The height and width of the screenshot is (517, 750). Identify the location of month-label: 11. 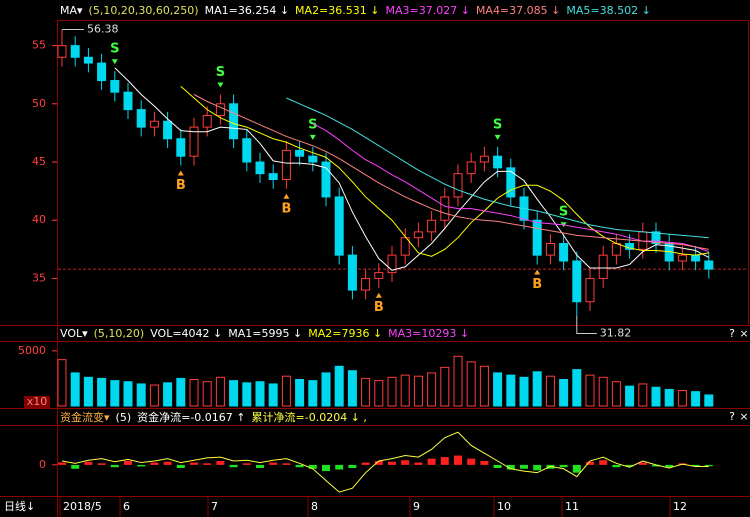
(572, 506).